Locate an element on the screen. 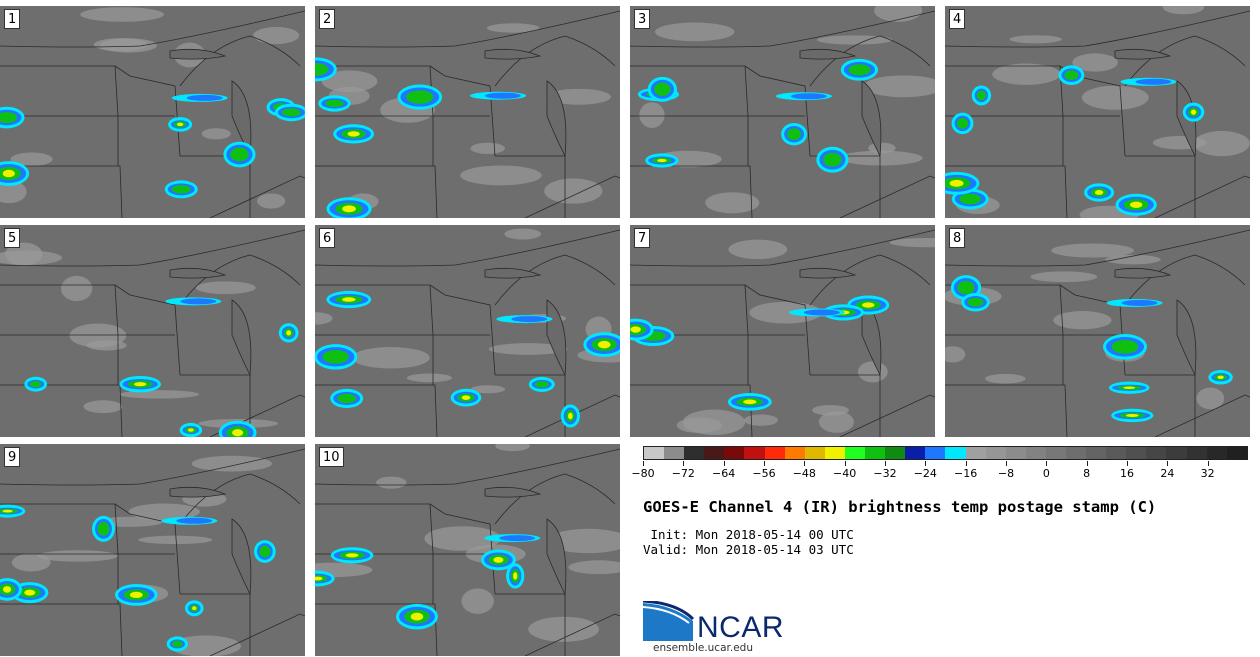  colorbar-tick-label: −24 is located at coordinates (925, 473).